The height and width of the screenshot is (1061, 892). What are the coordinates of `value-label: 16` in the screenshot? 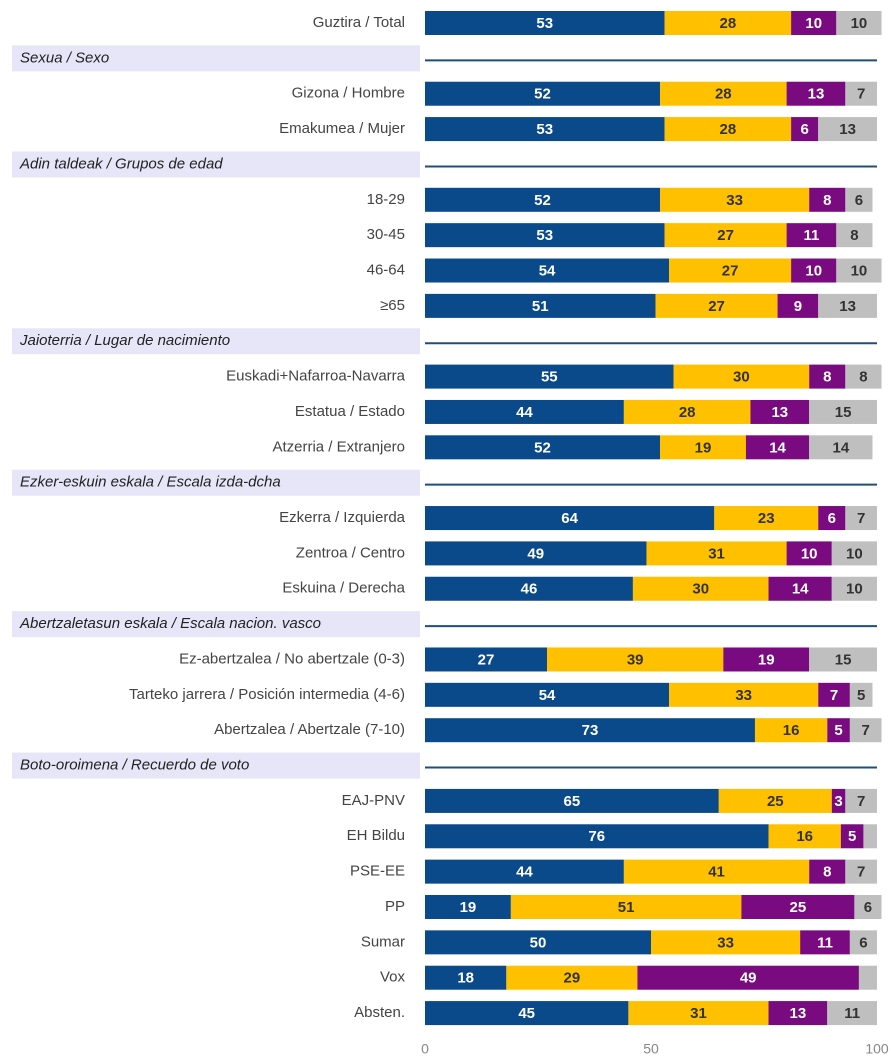 It's located at (791, 730).